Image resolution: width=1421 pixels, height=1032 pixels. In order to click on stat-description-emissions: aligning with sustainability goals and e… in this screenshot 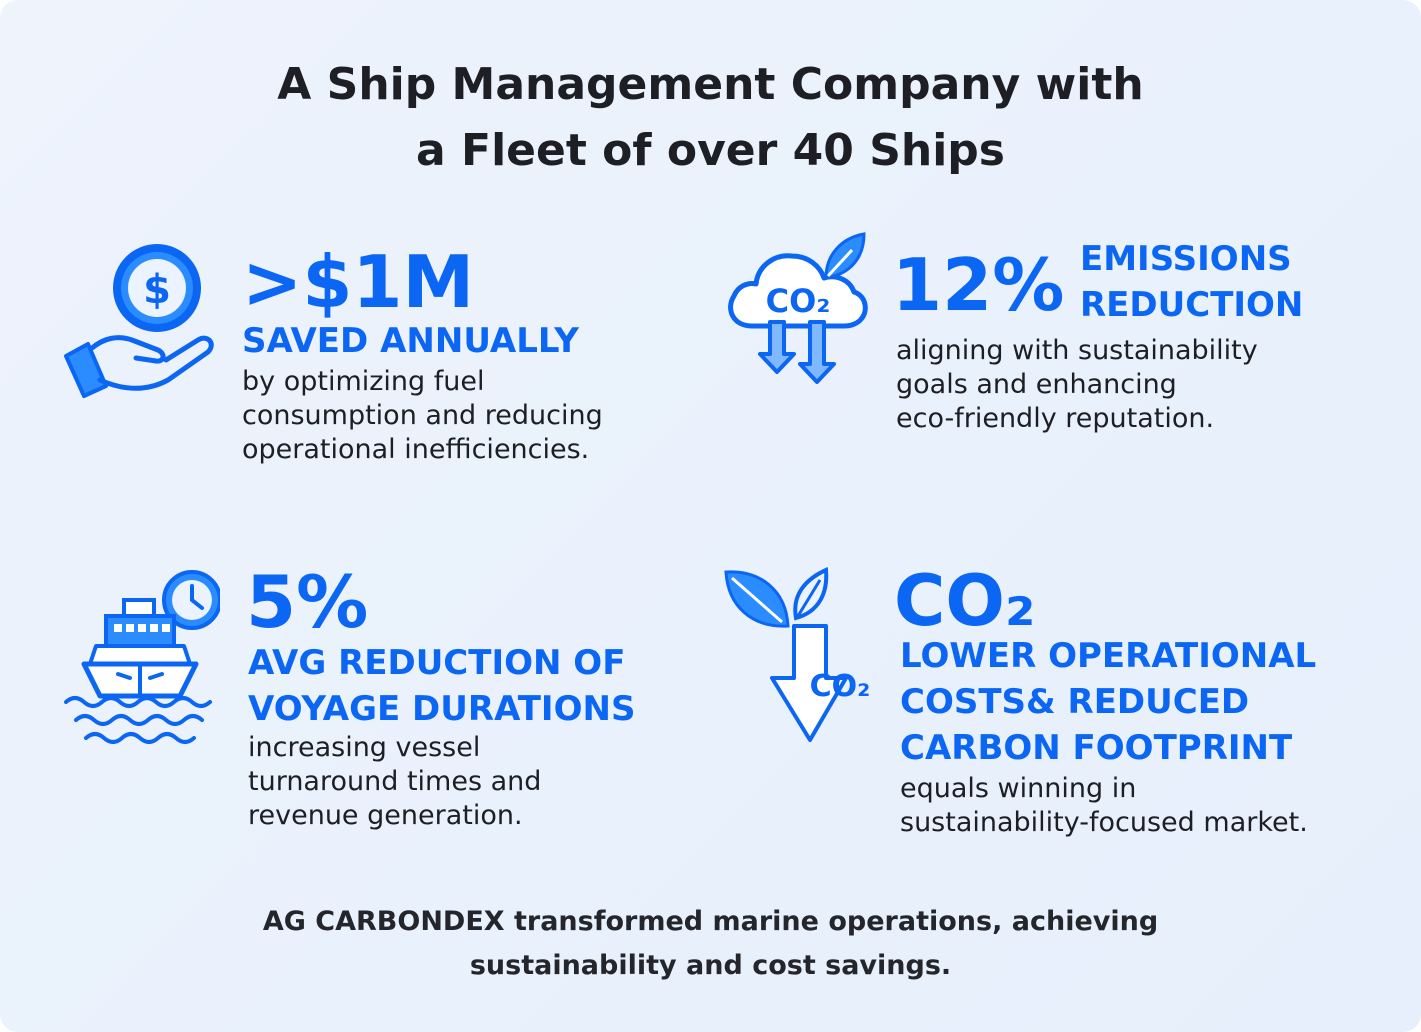, I will do `click(1077, 385)`.